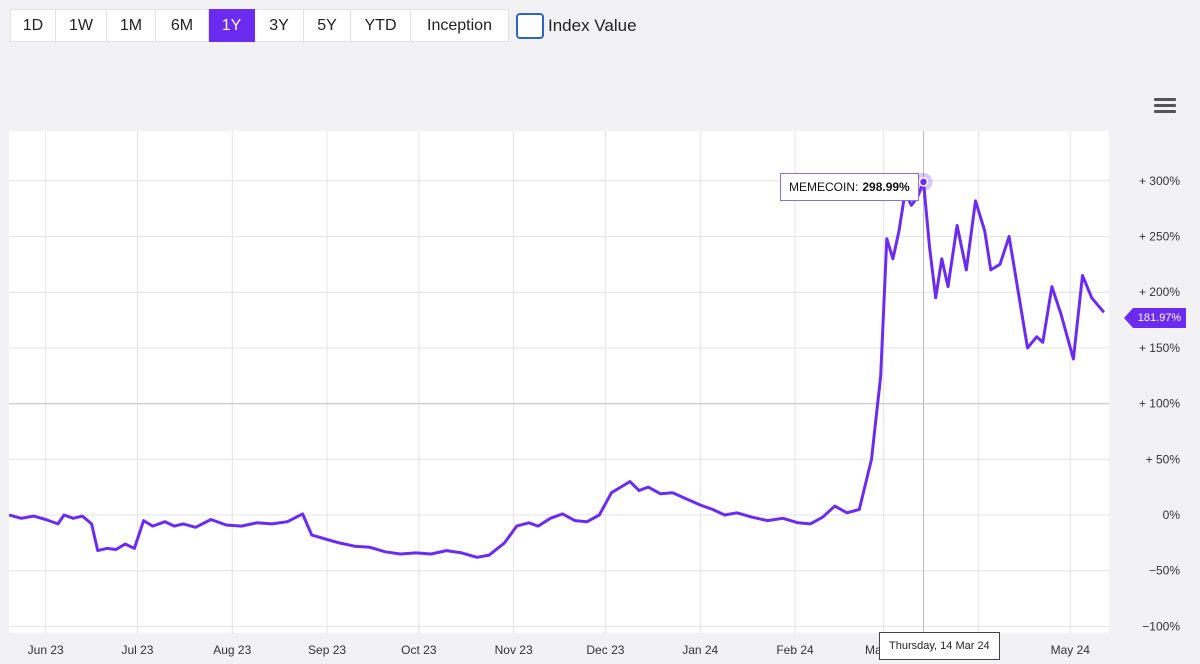 The image size is (1200, 664). I want to click on x-tick-label: Jun 23, so click(46, 650).